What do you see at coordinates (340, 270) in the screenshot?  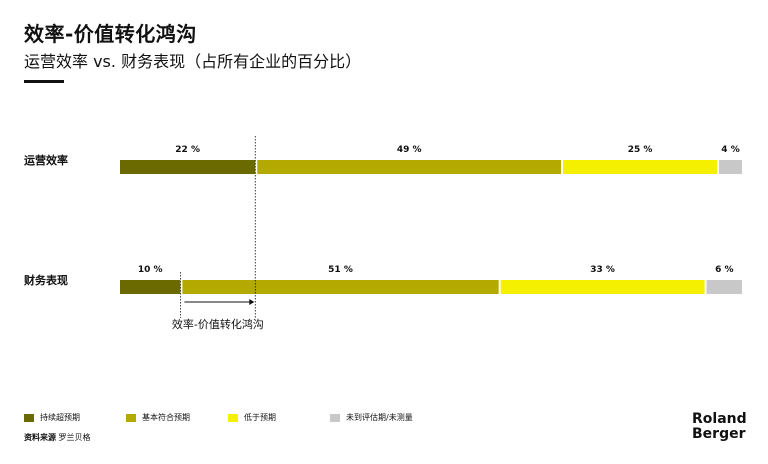 I see `data-label: 51 %` at bounding box center [340, 270].